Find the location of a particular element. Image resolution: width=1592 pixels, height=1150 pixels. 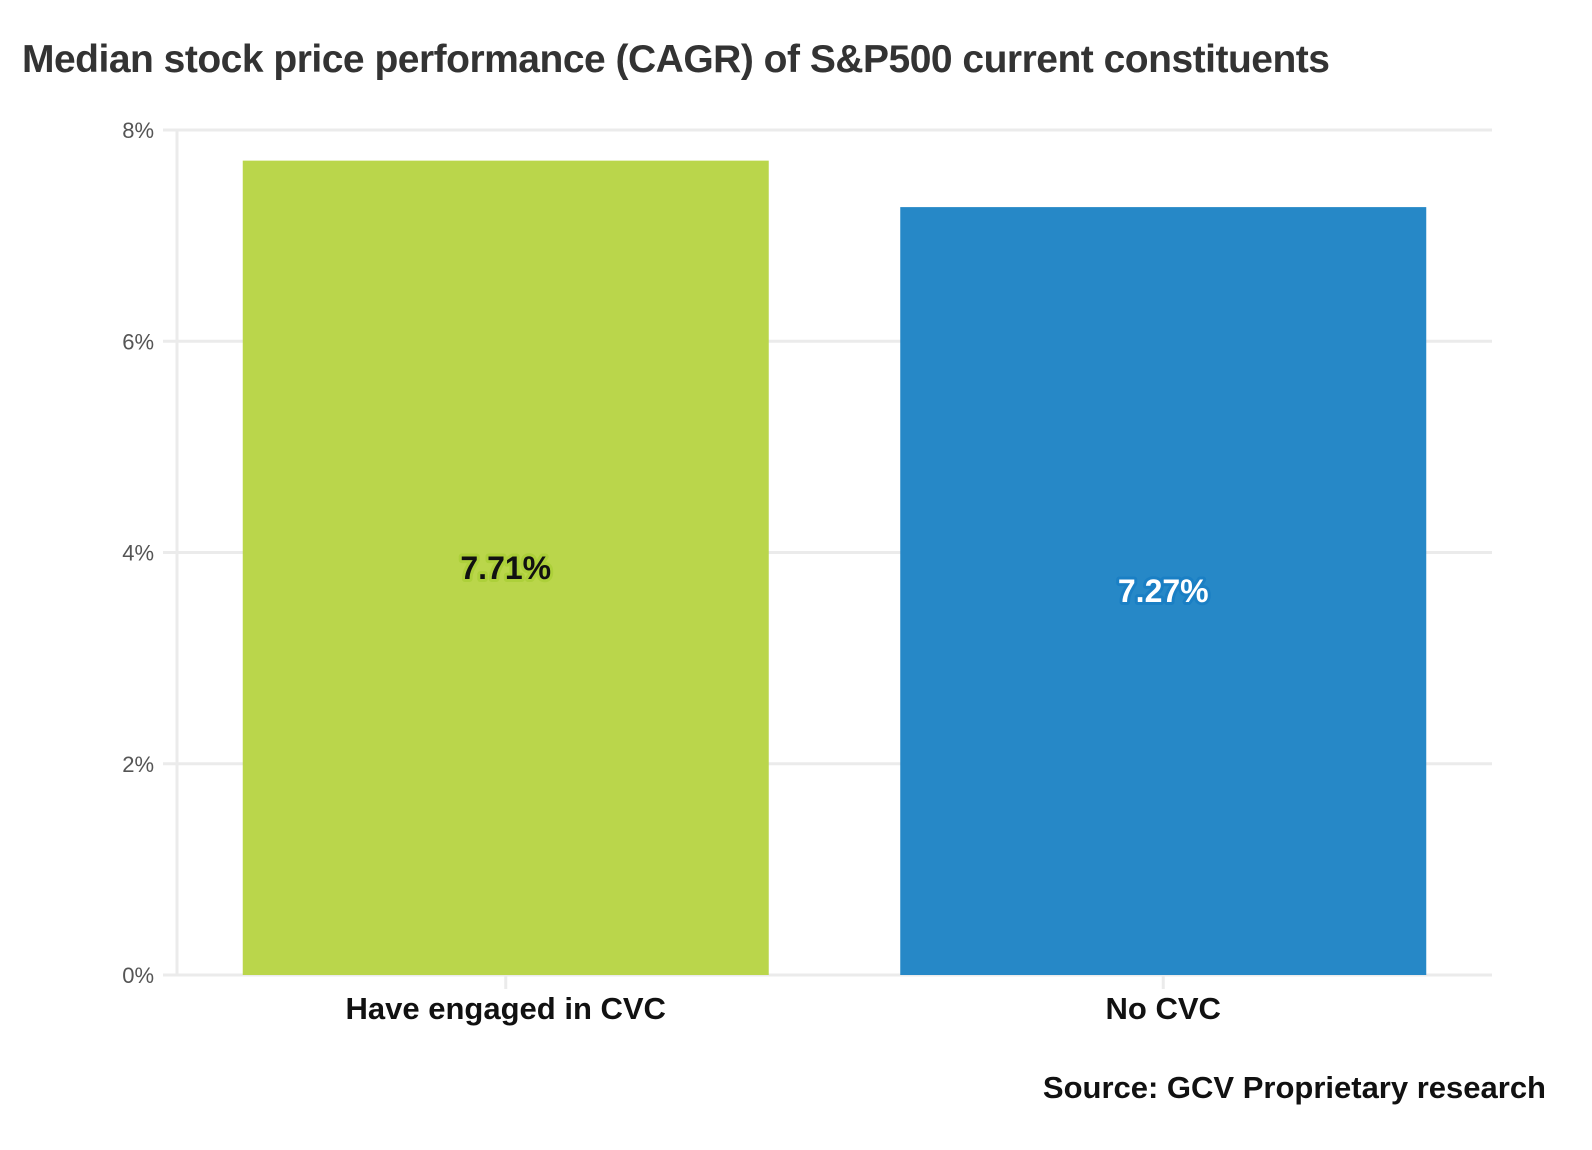

x-axis-labels: Have engaged in CVC No CVC is located at coordinates (783, 1008).